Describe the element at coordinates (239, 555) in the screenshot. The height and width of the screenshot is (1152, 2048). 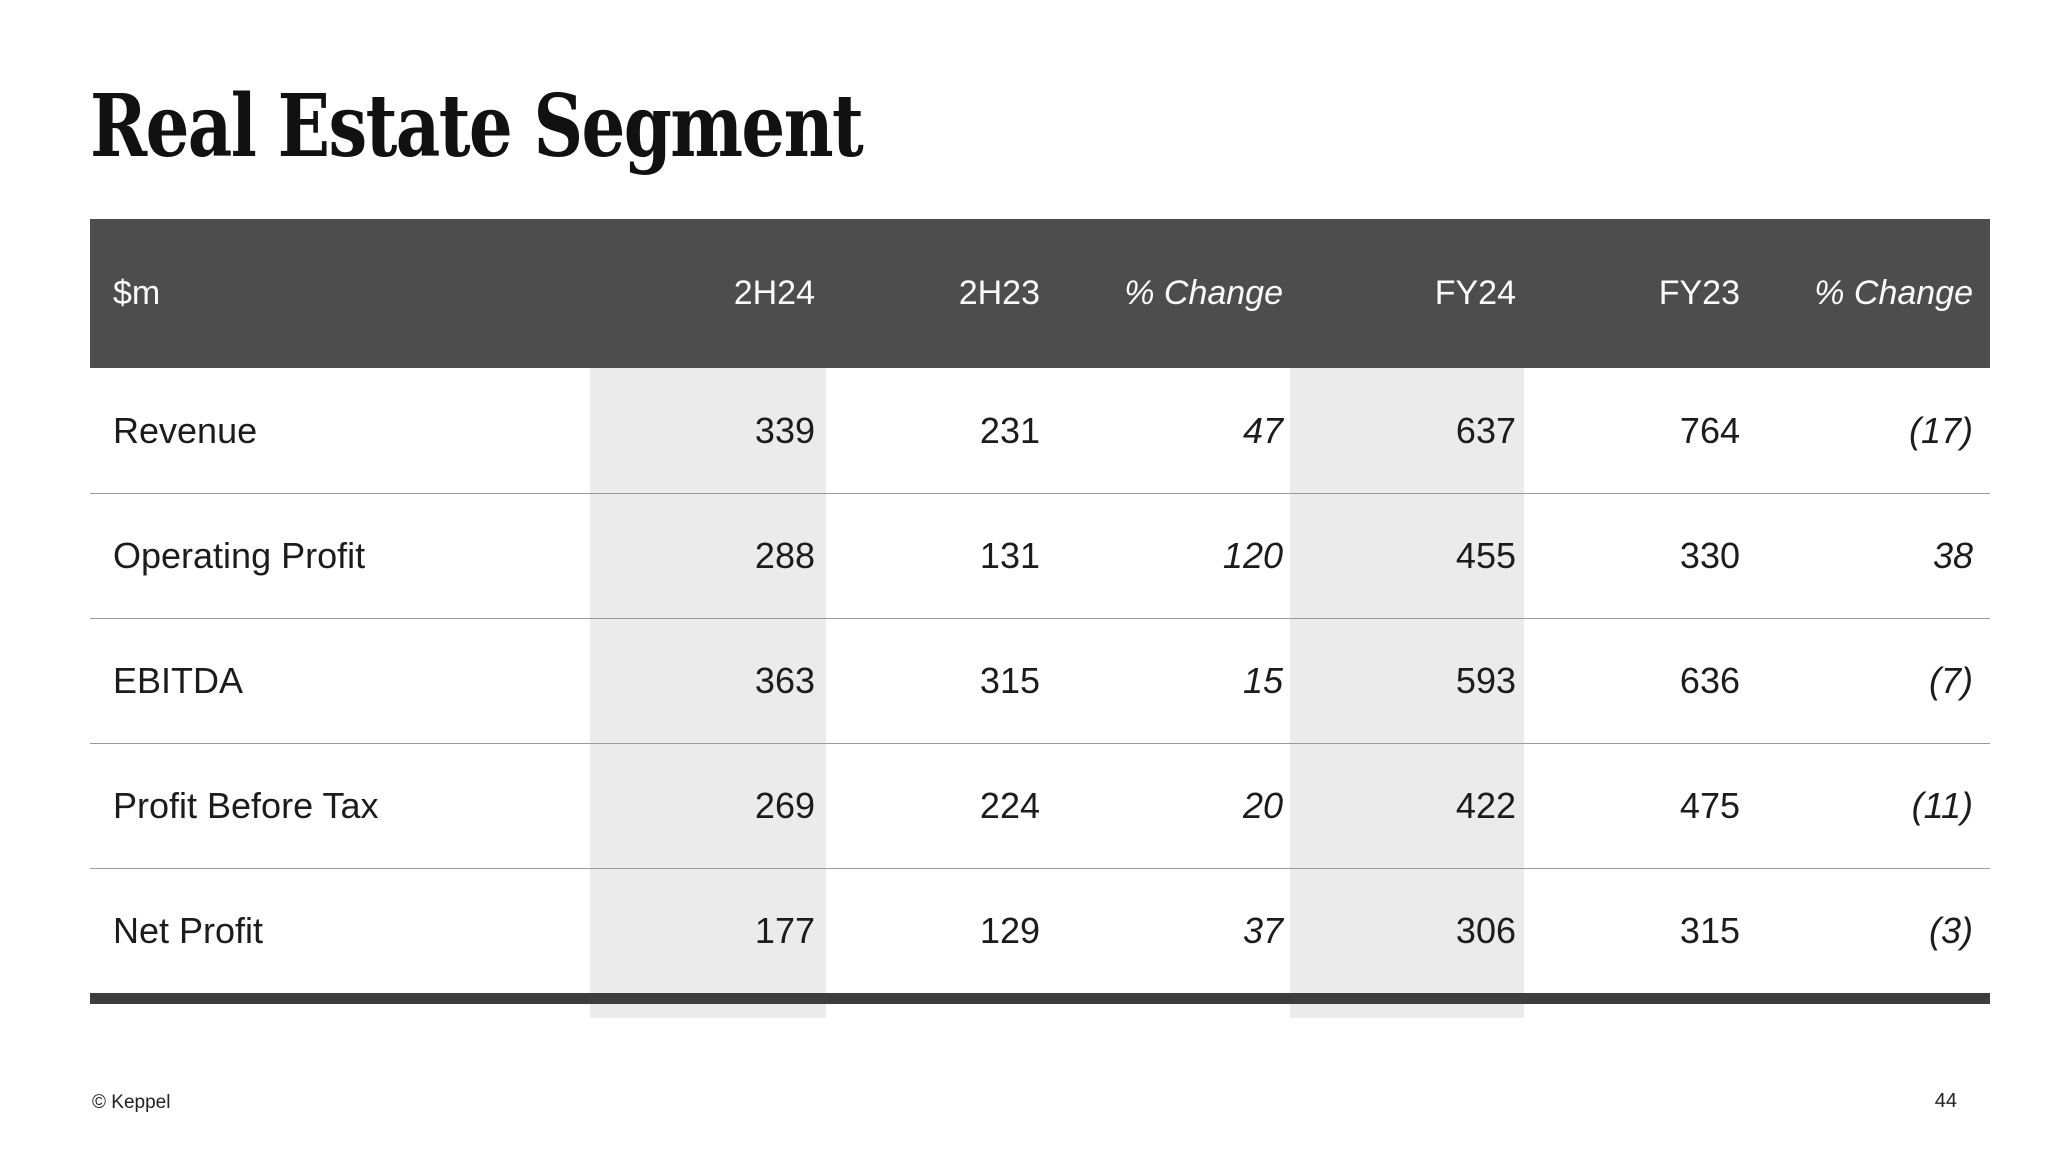
I see `row-label: Operating Profit` at that location.